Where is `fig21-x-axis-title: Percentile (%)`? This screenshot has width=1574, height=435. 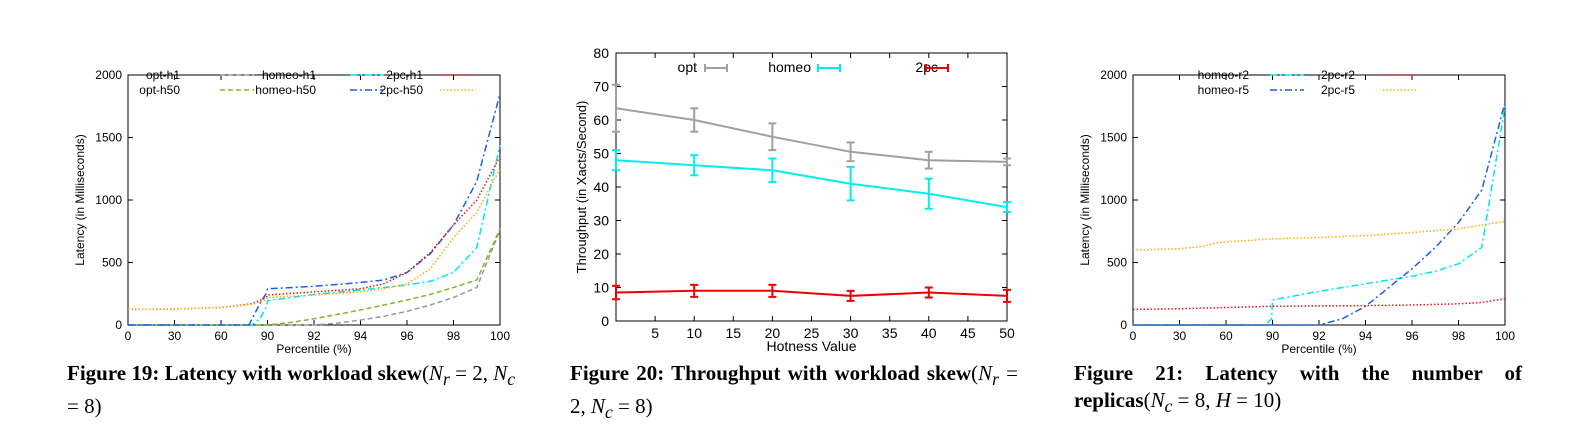 fig21-x-axis-title: Percentile (%) is located at coordinates (1318, 349).